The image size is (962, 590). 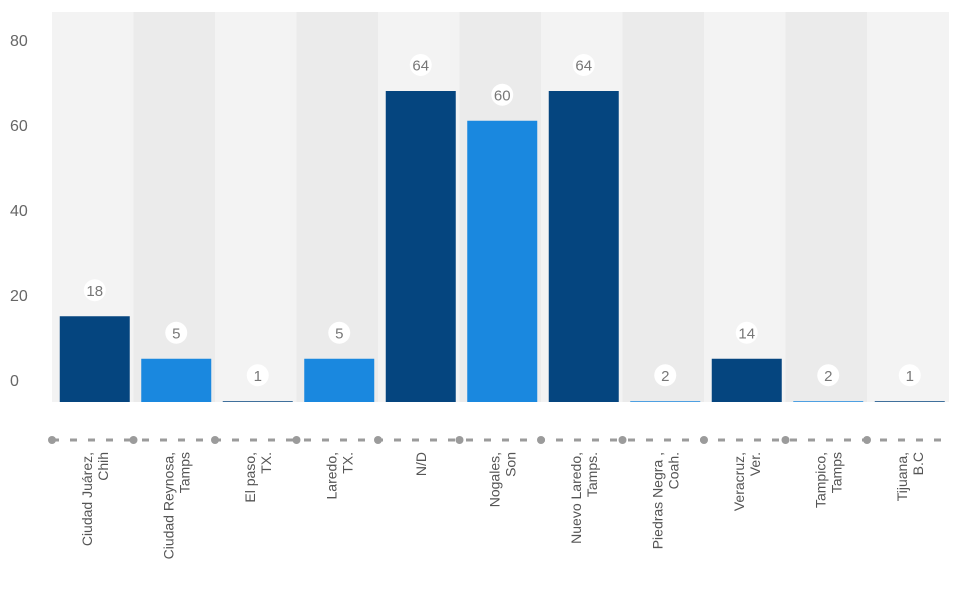 I want to click on x-tick-label: Tampico, Tamps, so click(x=828, y=480).